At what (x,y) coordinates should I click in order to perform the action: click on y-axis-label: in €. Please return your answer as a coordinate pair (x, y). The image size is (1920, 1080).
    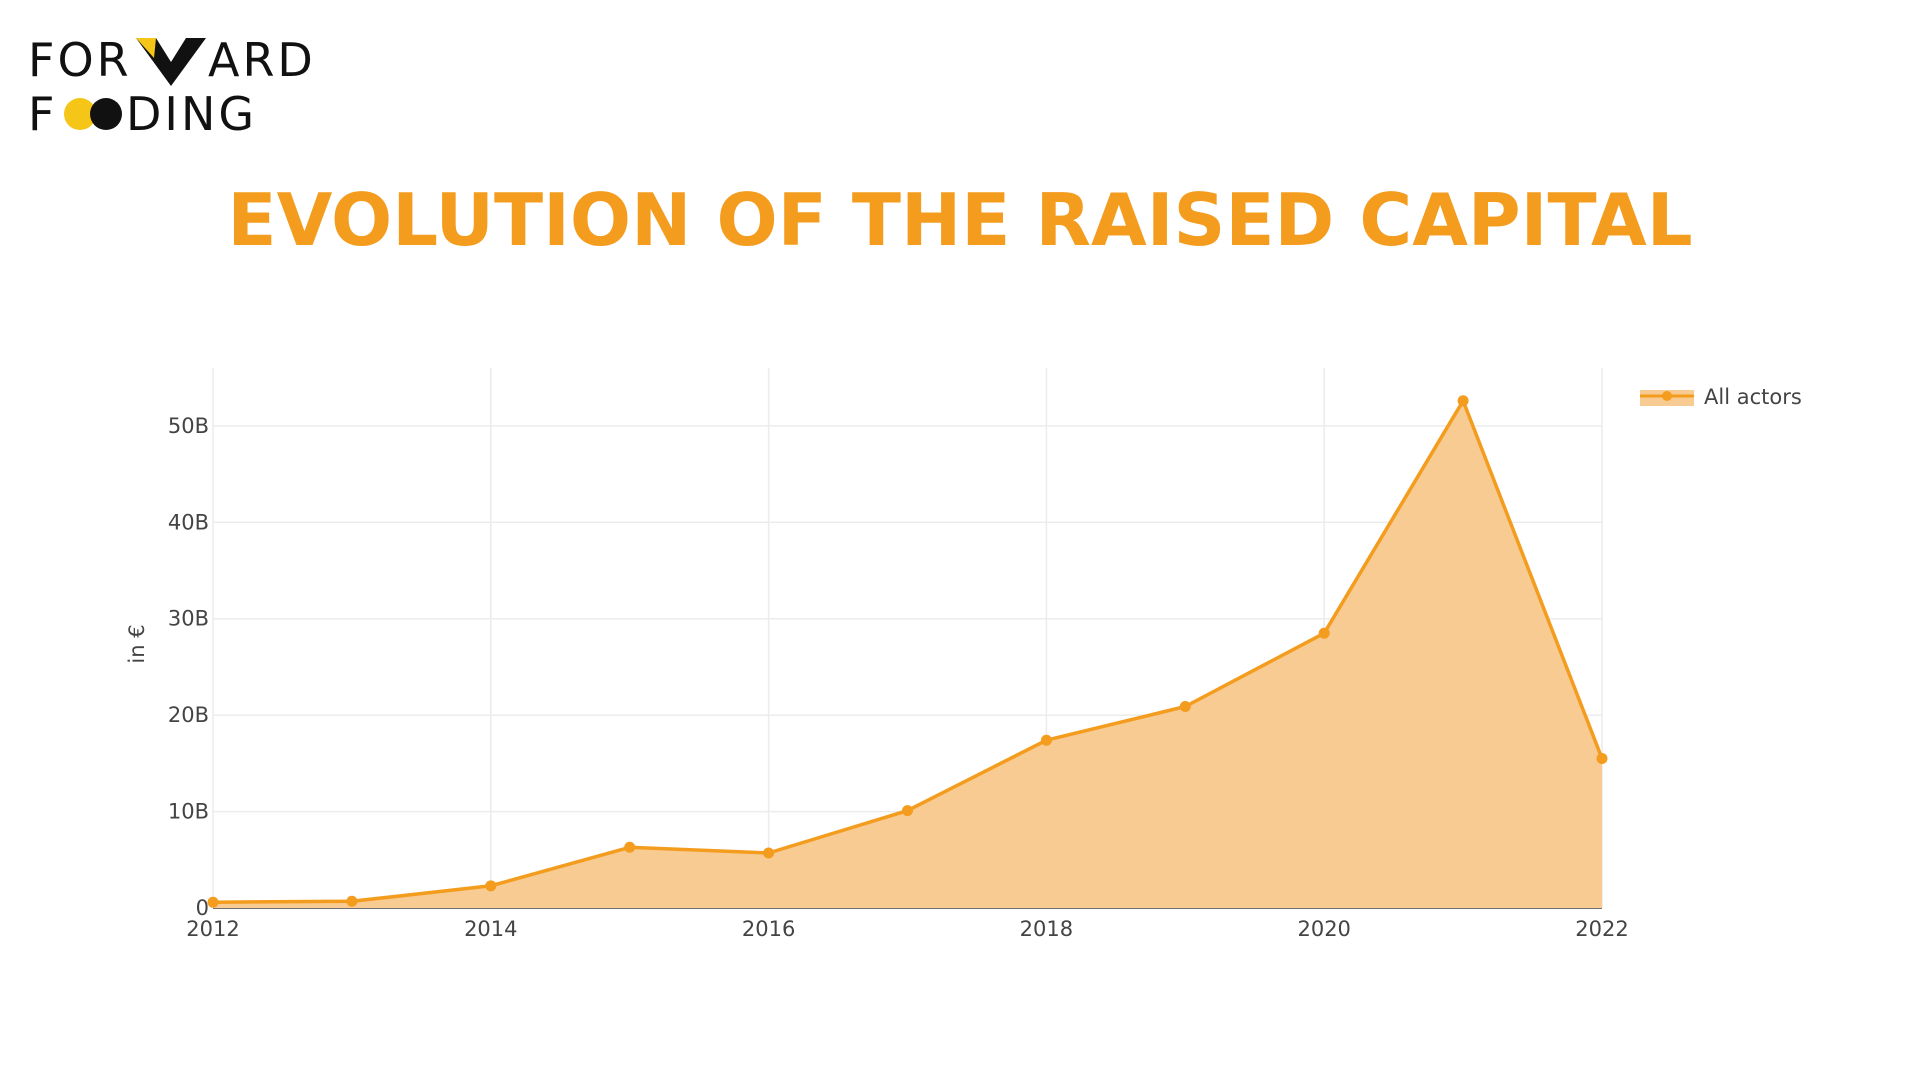
    Looking at the image, I should click on (137, 643).